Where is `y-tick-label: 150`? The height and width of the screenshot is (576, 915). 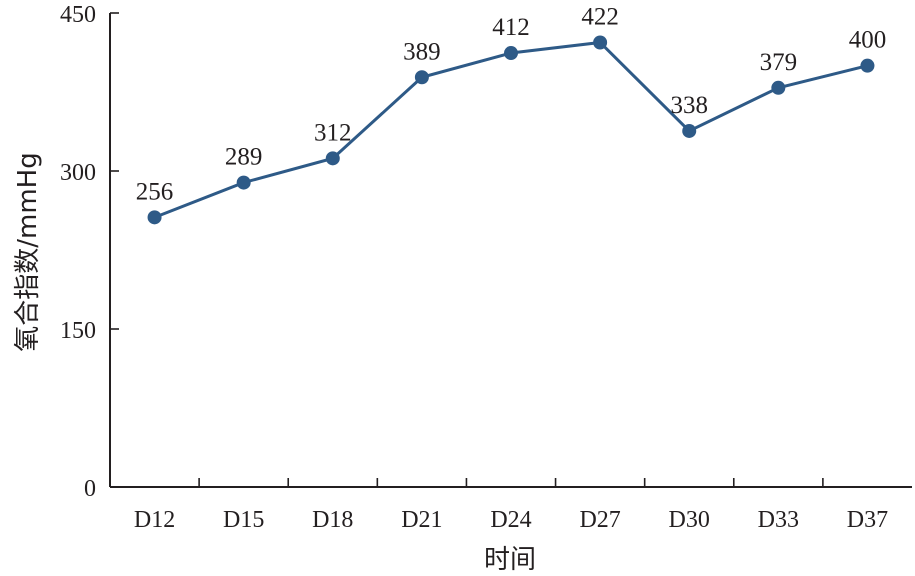
y-tick-label: 150 is located at coordinates (78, 331).